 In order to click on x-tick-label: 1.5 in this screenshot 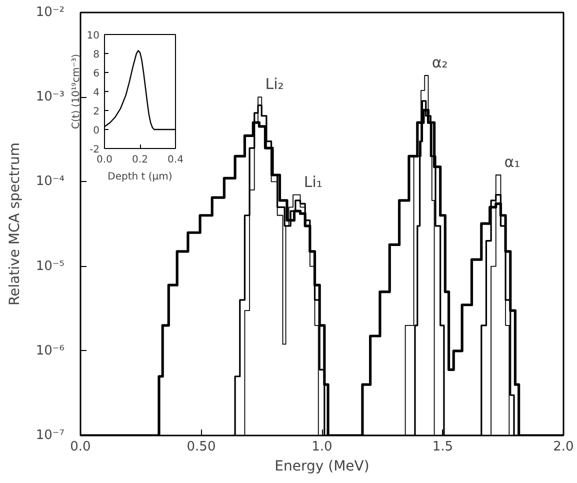, I will do `click(443, 447)`.